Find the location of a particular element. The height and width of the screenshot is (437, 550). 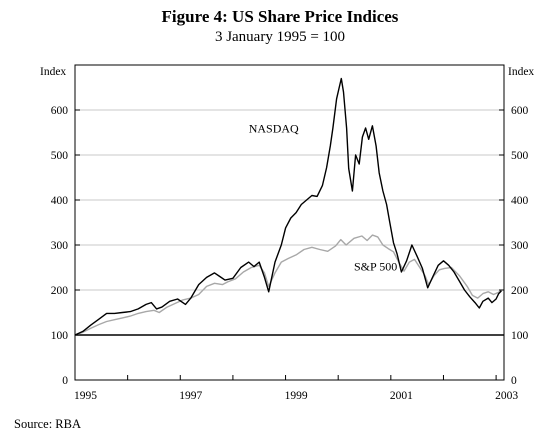

source-note: Source: RBA is located at coordinates (47, 424).